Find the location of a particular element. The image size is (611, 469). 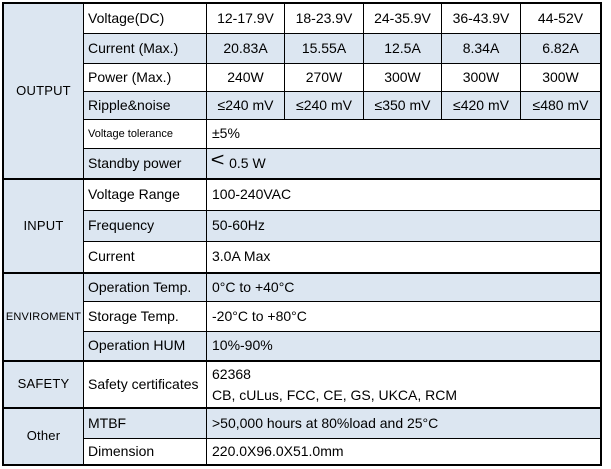

row-label-frequency: Frequency is located at coordinates (145, 226).